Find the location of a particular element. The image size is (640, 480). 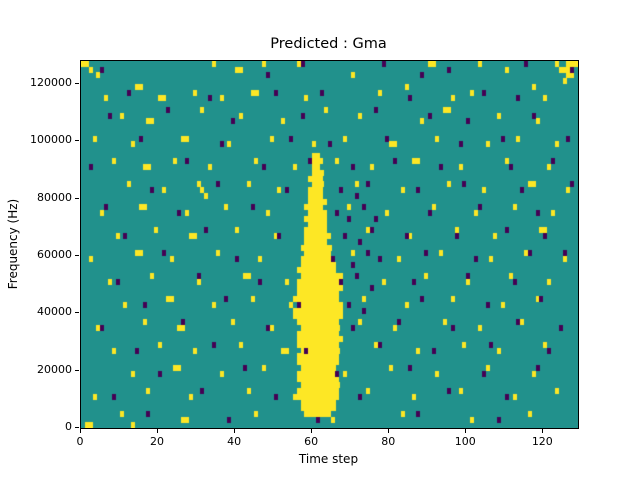

y-tick-label: 60000 is located at coordinates (54, 254).